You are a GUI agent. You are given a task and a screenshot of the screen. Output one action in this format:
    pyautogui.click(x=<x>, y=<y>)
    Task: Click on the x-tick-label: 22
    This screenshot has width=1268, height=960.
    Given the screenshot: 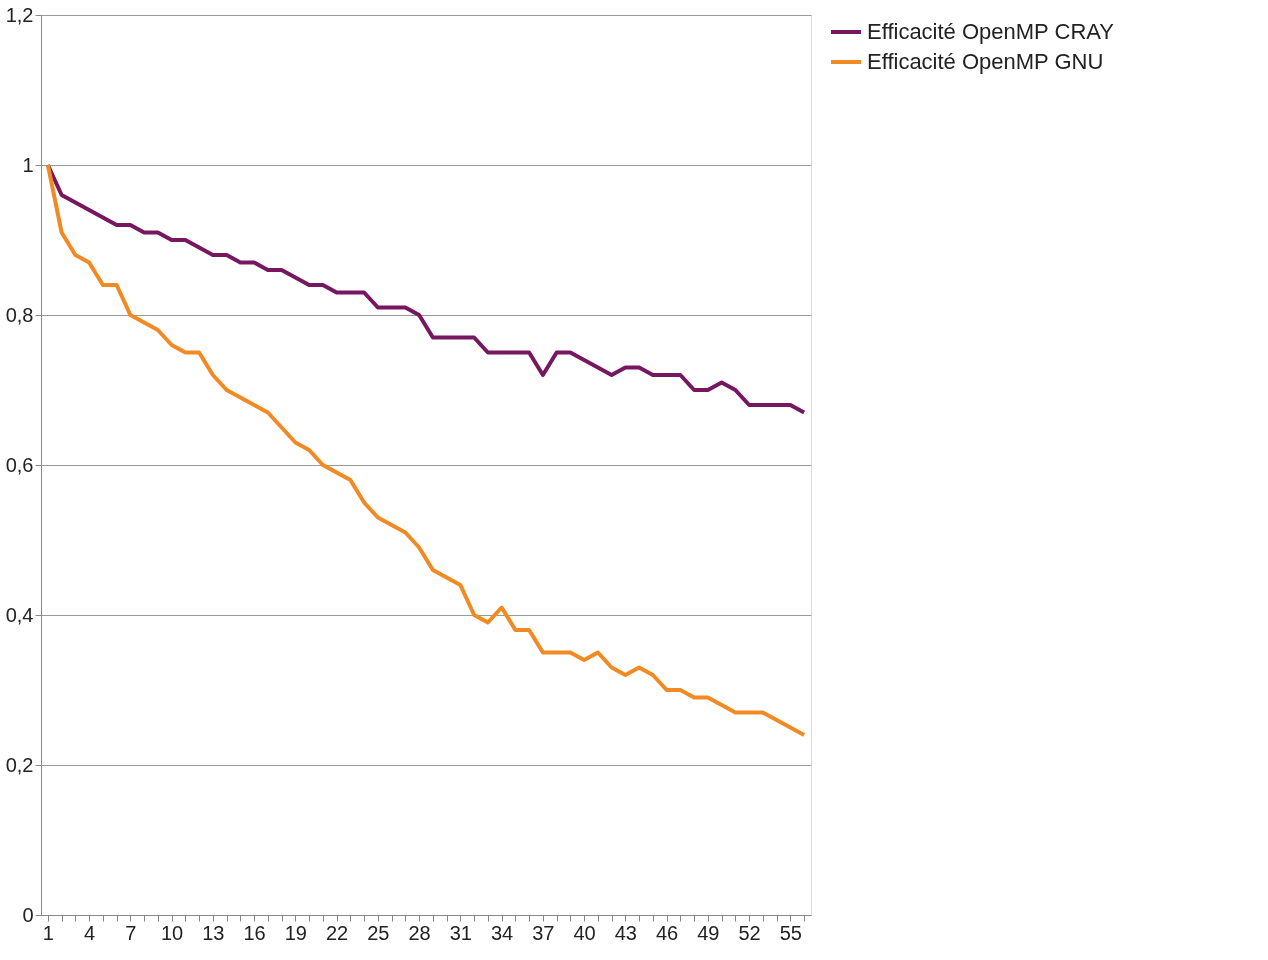 What is the action you would take?
    pyautogui.click(x=337, y=932)
    